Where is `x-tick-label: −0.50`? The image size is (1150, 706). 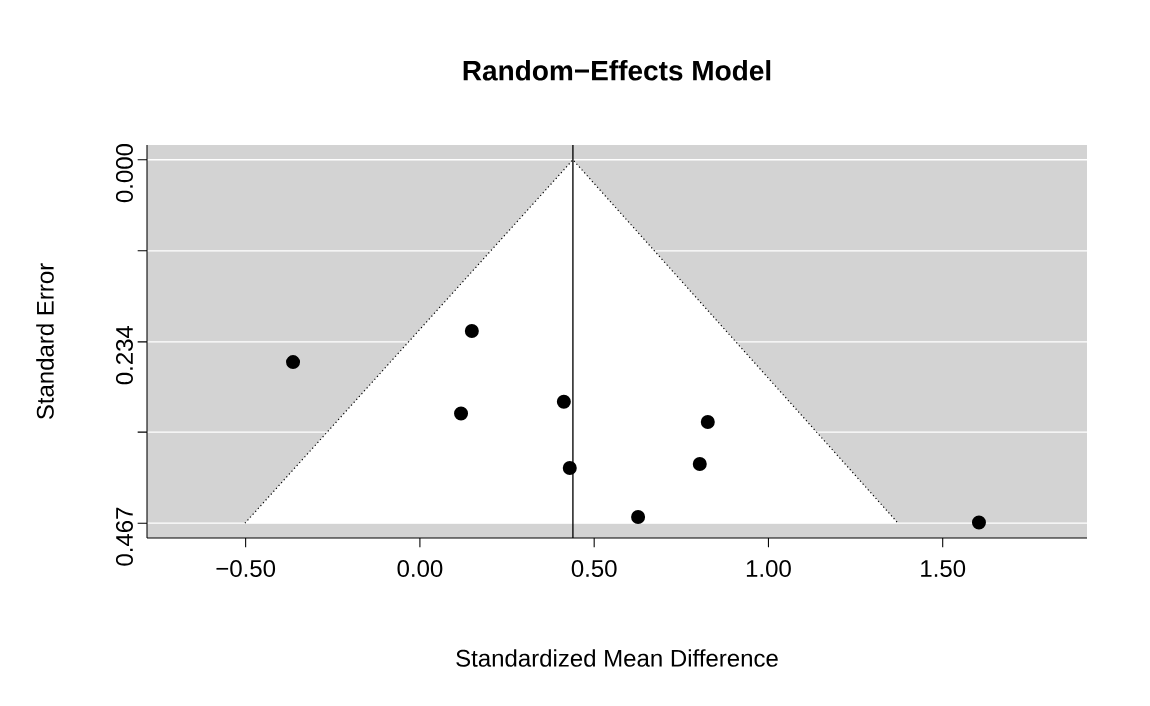 x-tick-label: −0.50 is located at coordinates (246, 569).